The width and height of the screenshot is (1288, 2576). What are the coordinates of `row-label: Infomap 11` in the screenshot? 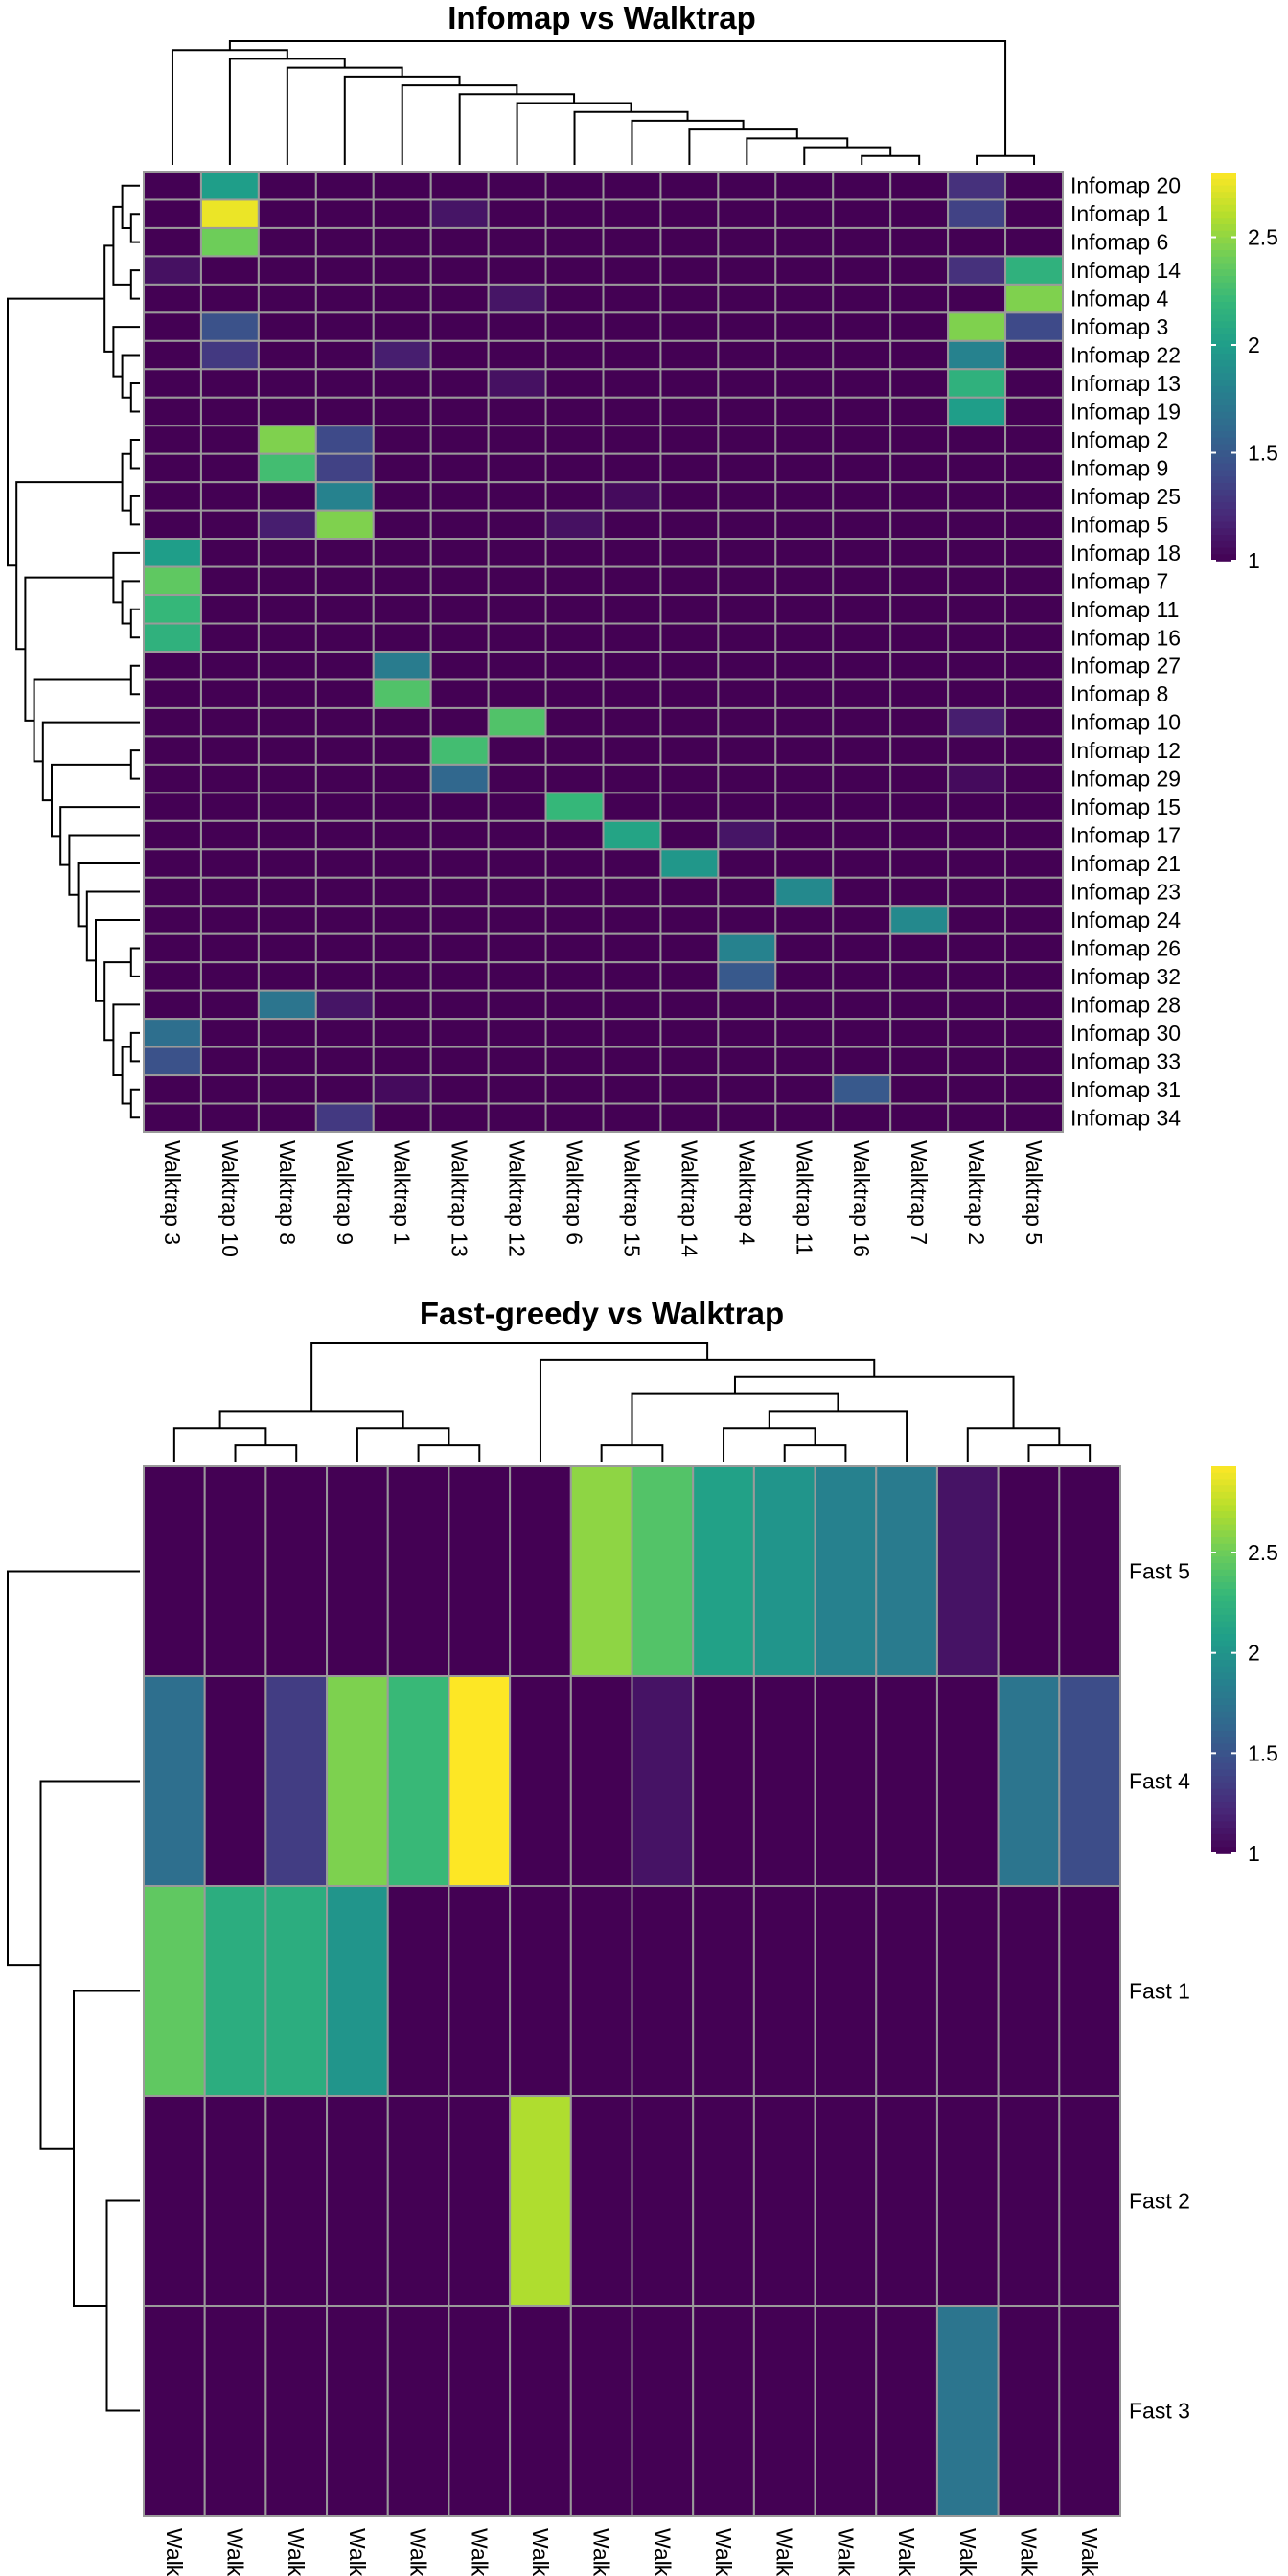 It's located at (1124, 609).